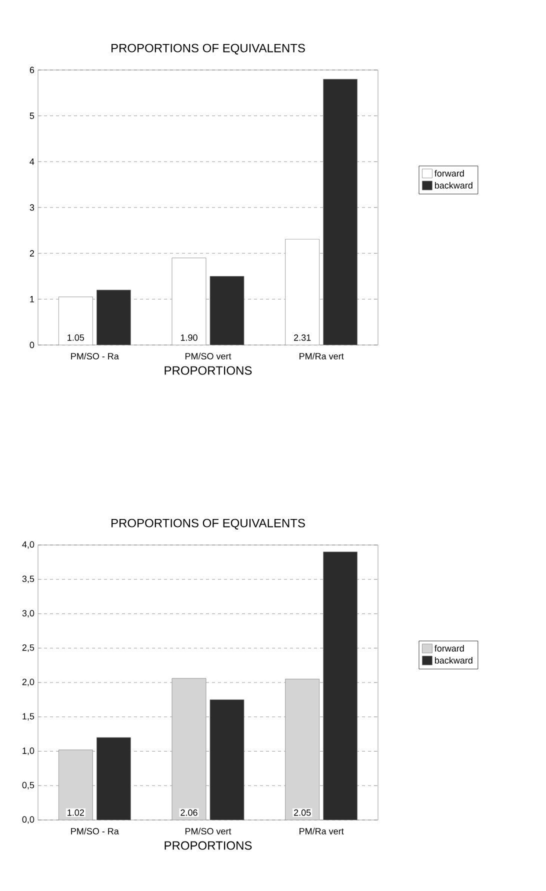 The image size is (546, 891). What do you see at coordinates (28, 820) in the screenshot?
I see `y-tick-label: 0,0` at bounding box center [28, 820].